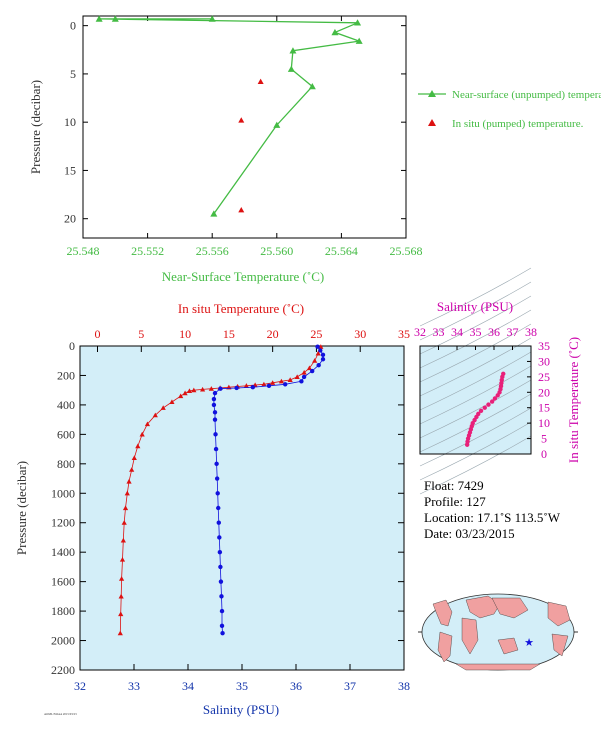  Describe the element at coordinates (70, 219) in the screenshot. I see `y-tick-label: 20` at that location.